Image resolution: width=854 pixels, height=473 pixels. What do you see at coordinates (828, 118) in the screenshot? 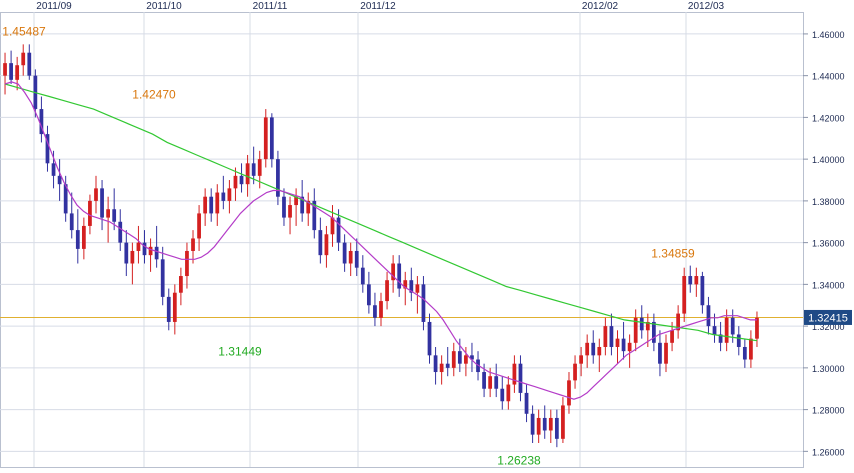
I see `y-tick-label: 1.42000` at bounding box center [828, 118].